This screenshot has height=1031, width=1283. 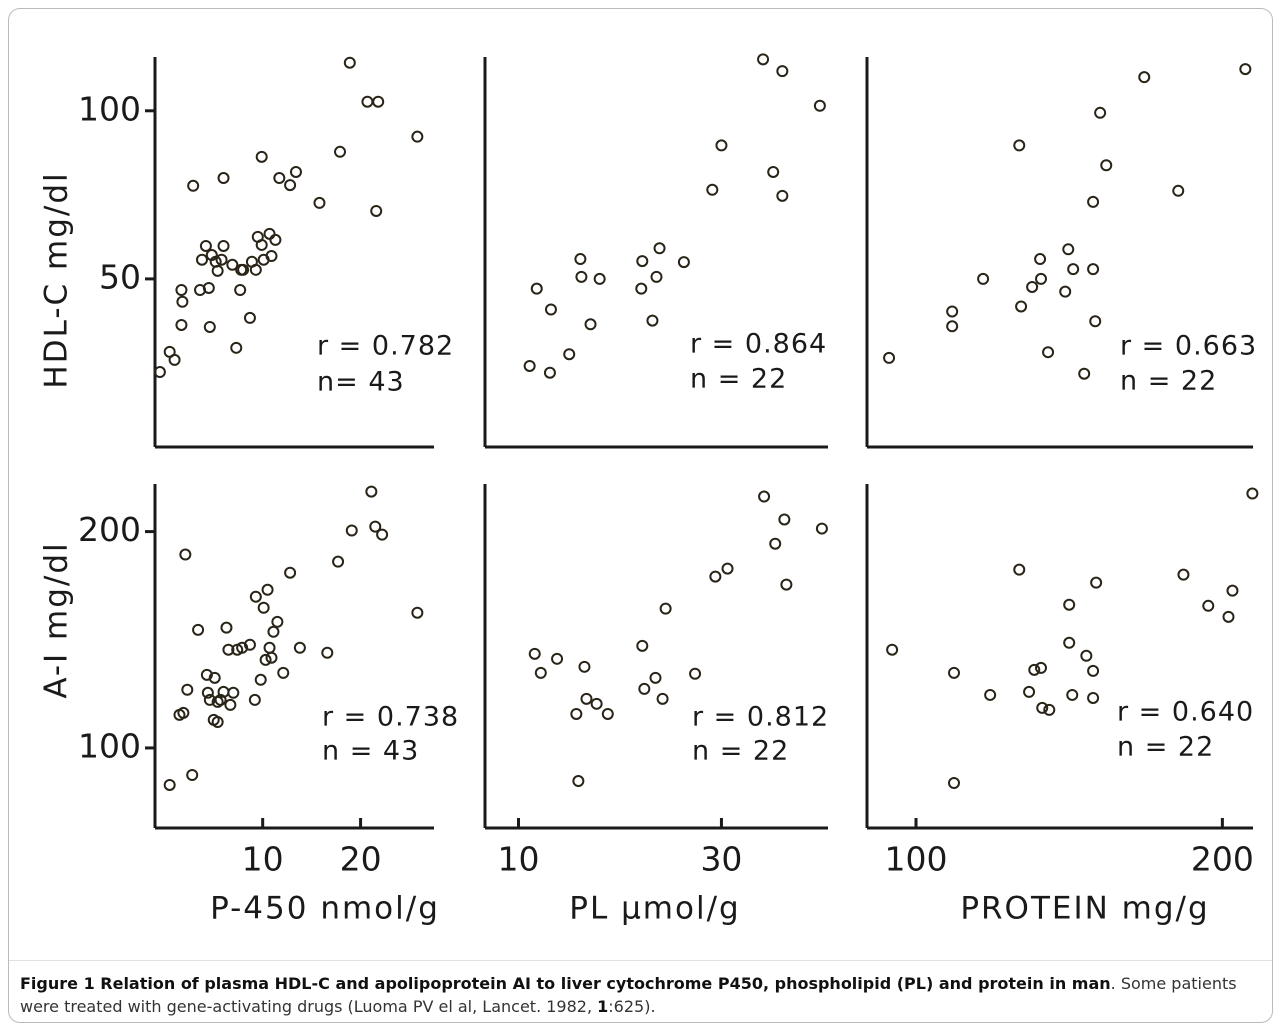 What do you see at coordinates (1222, 859) in the screenshot?
I see `x-tick-label: 200` at bounding box center [1222, 859].